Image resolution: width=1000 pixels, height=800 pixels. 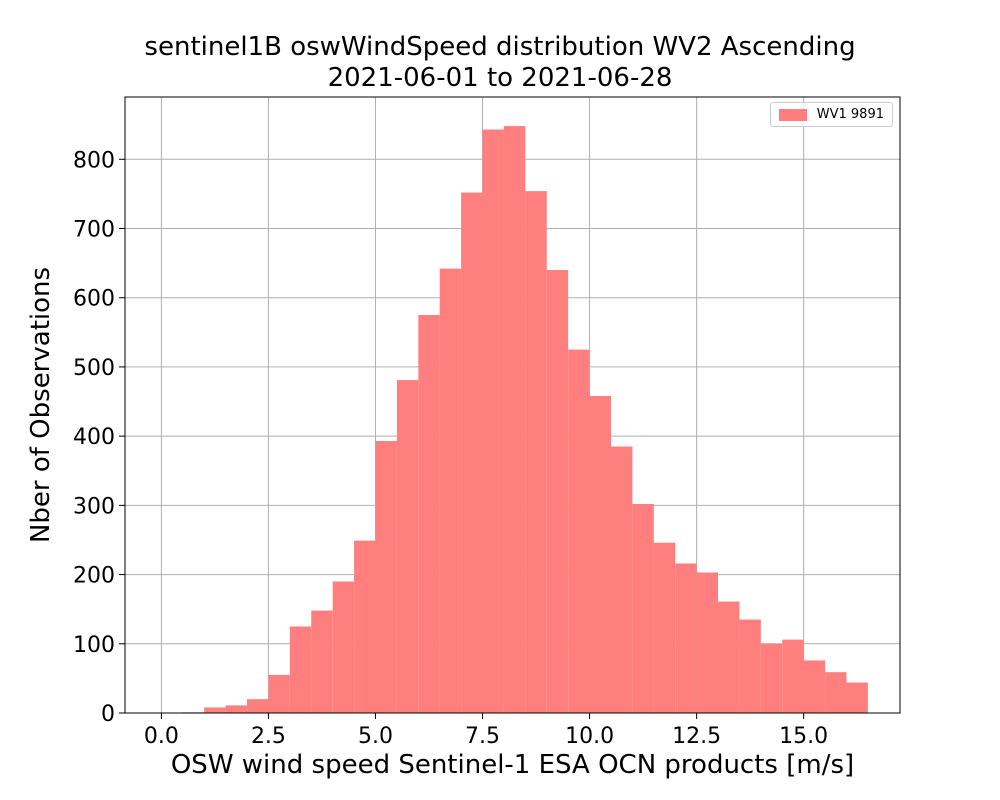 What do you see at coordinates (108, 714) in the screenshot?
I see `y-tick-label: 0` at bounding box center [108, 714].